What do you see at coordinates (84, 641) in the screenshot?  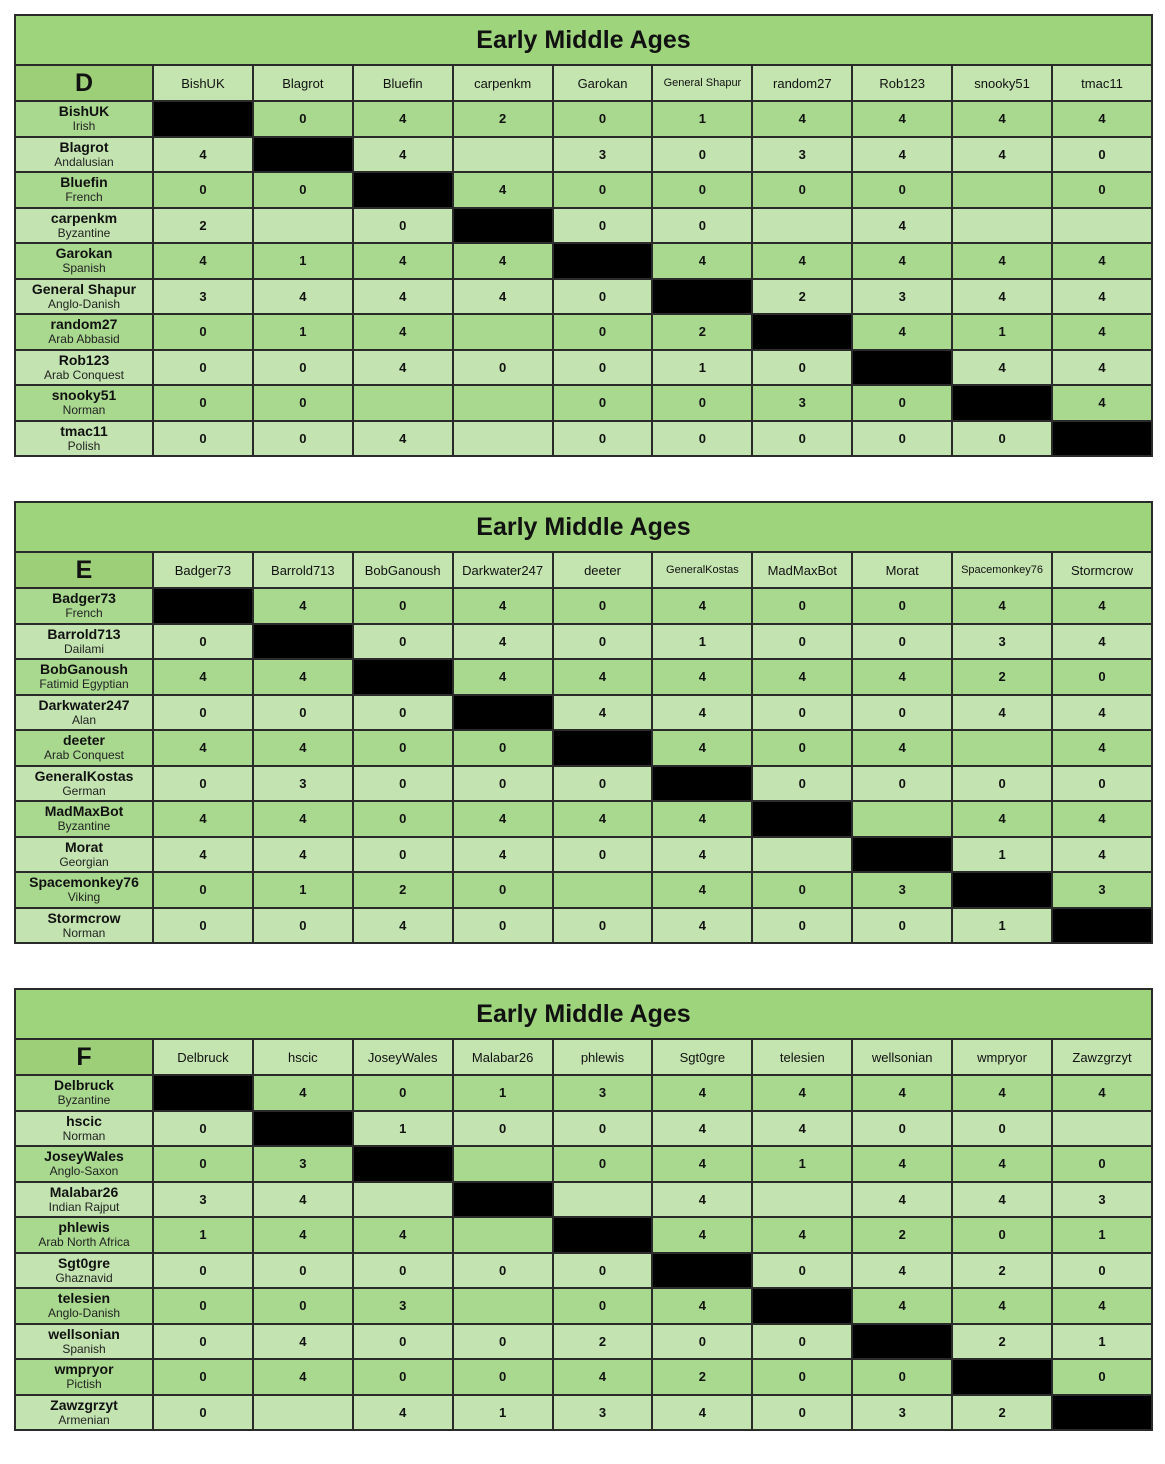 I see `row-header: Barrold713 Dailami` at bounding box center [84, 641].